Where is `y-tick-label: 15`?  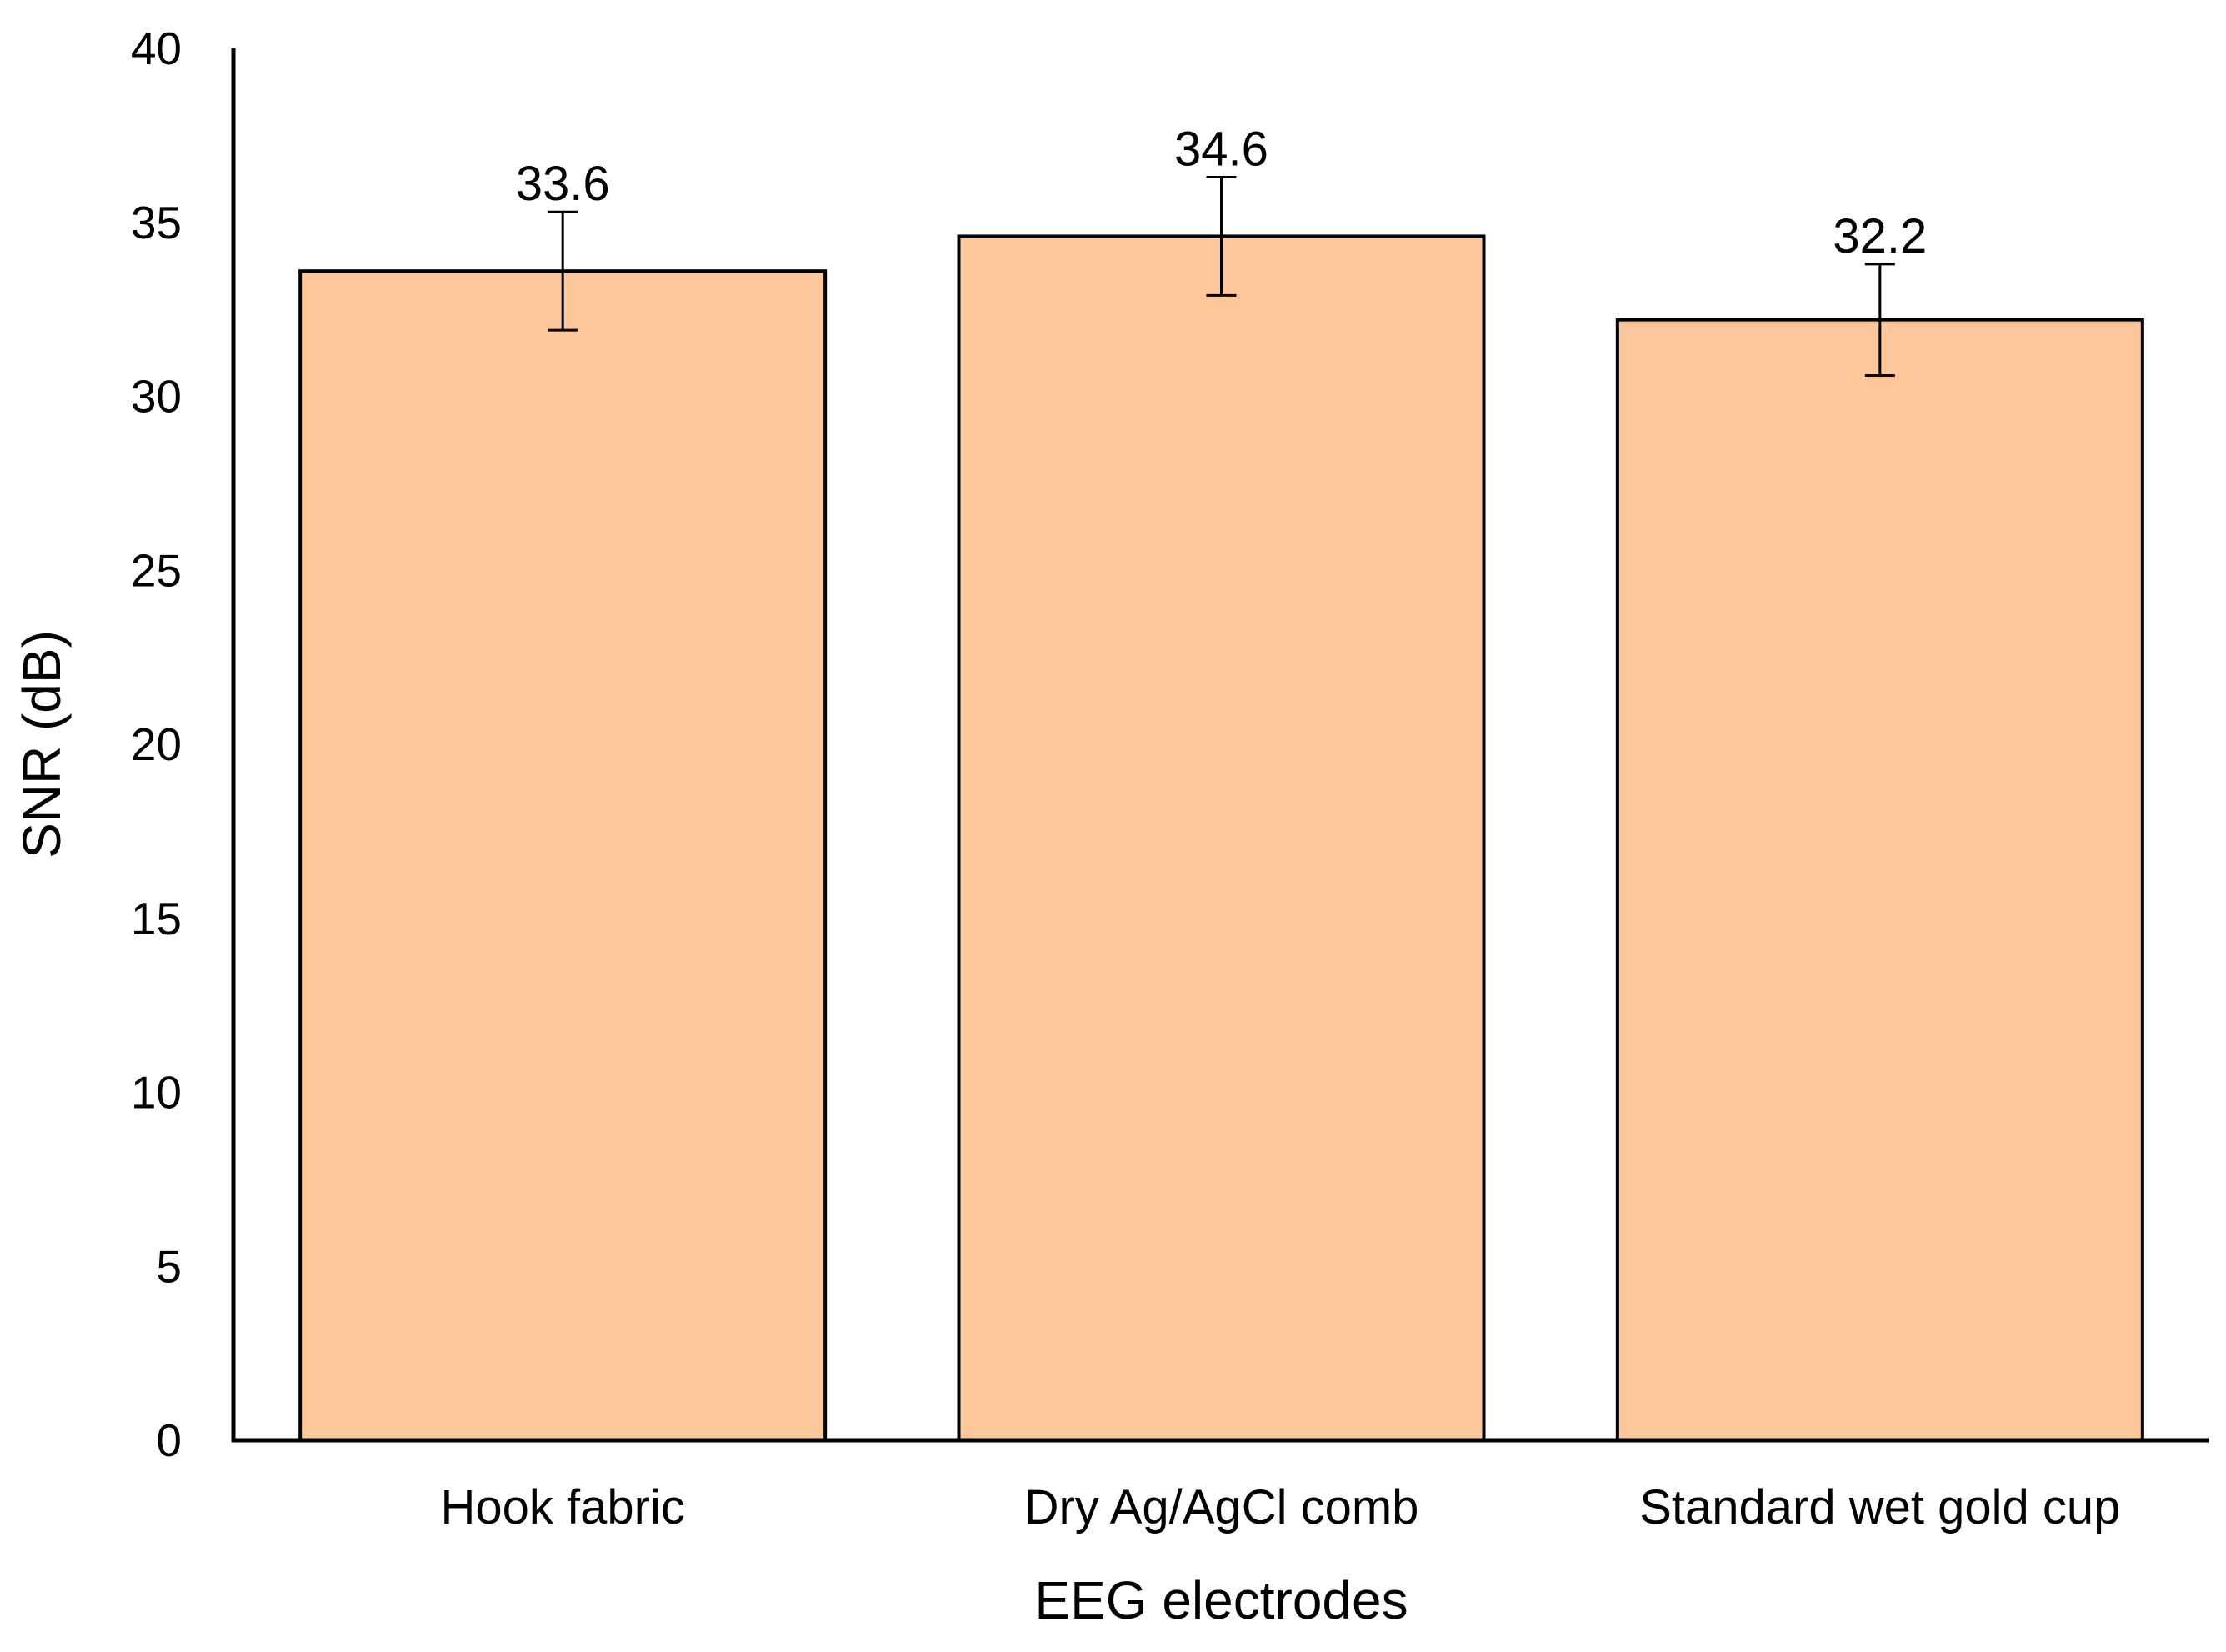
y-tick-label: 15 is located at coordinates (156, 918).